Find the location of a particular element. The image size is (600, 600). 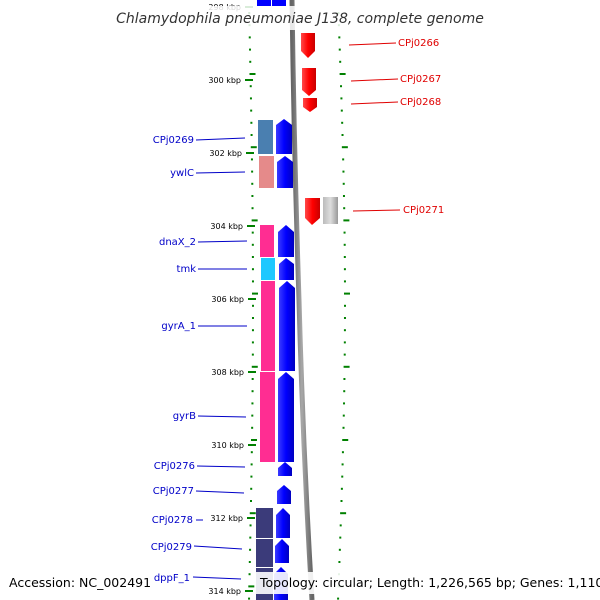

gene-labels-right: CPj0266 CPj0267 CPj0268 CPj0271 is located at coordinates (421, 127).